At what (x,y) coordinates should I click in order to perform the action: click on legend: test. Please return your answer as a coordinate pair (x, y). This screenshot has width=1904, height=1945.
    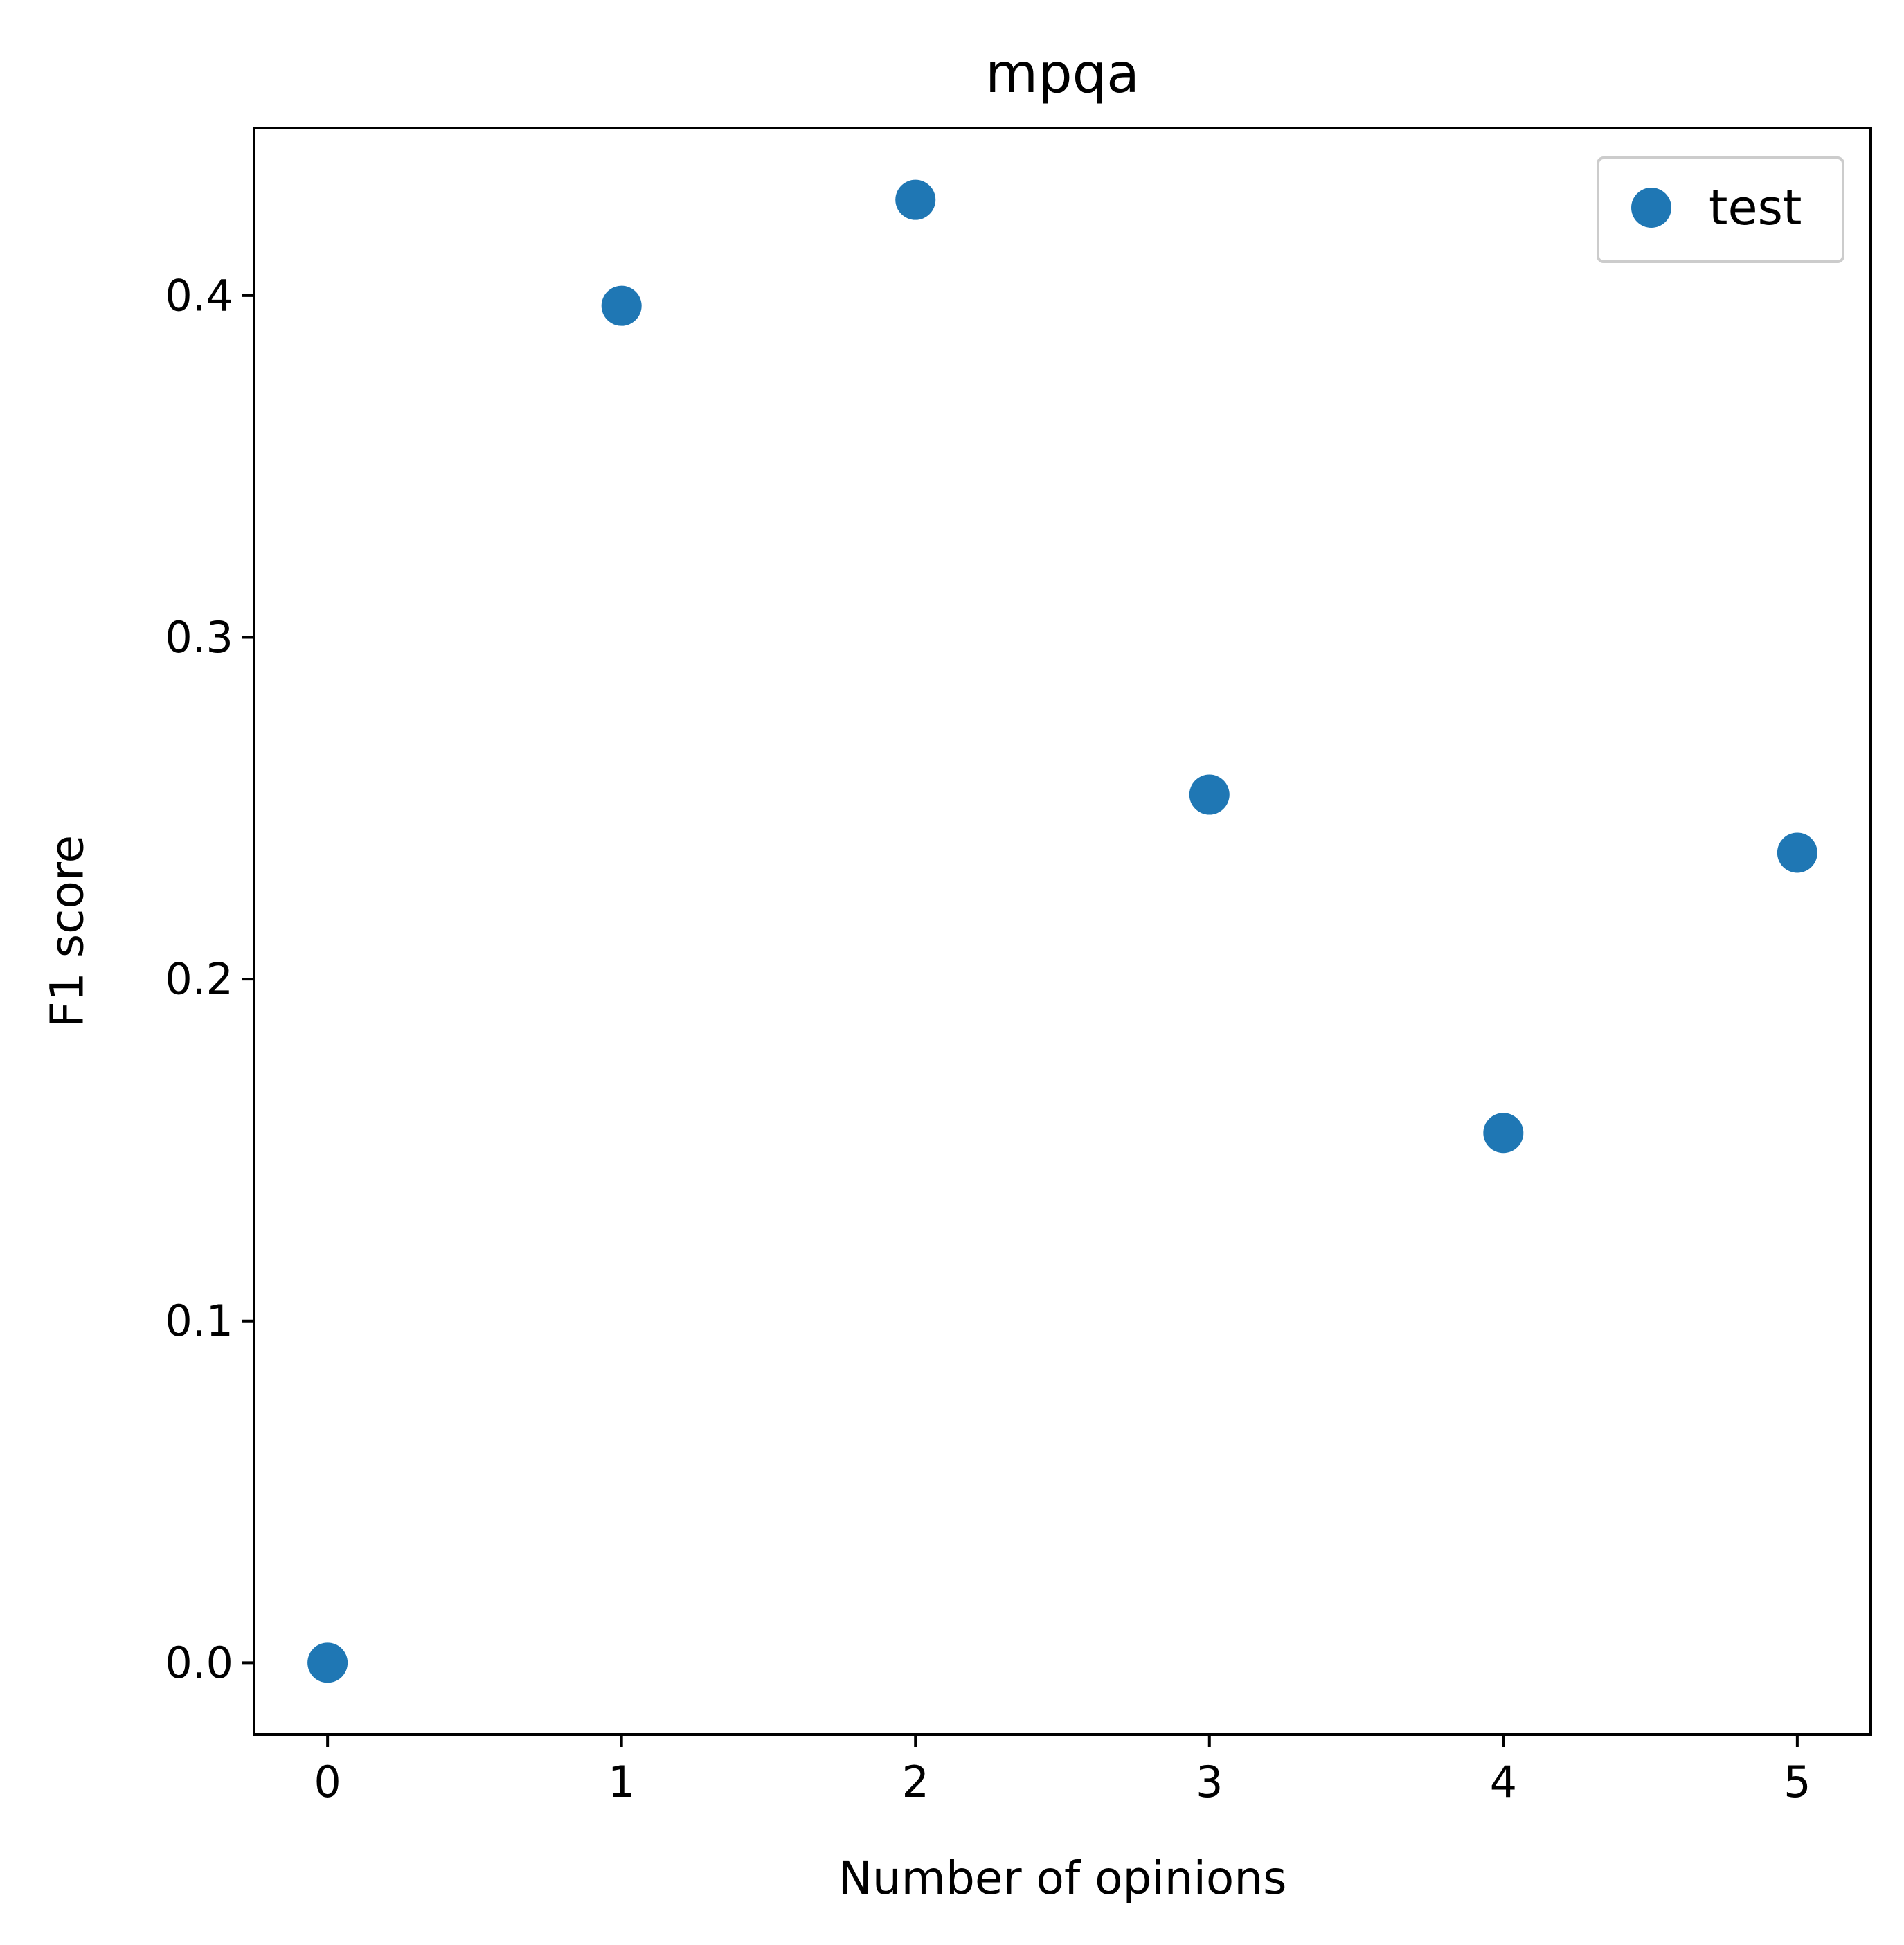
    Looking at the image, I should click on (1720, 210).